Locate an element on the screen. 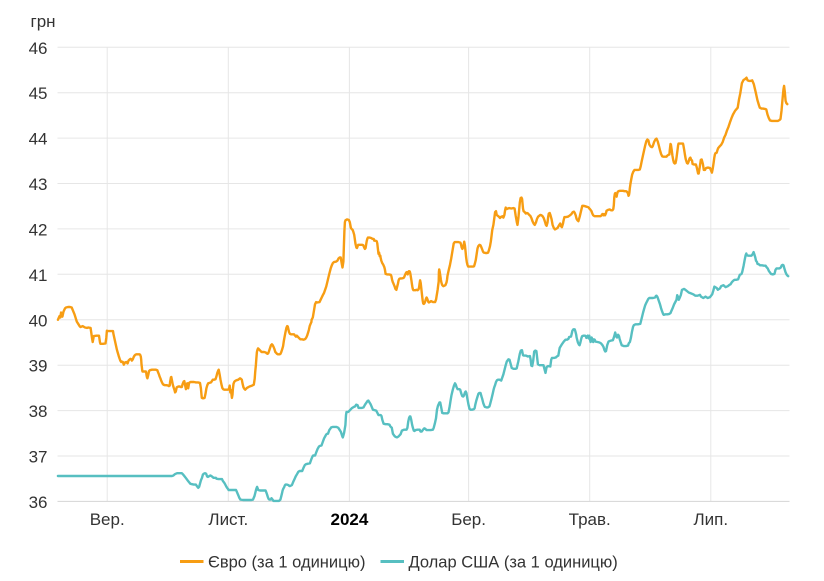  svg-text: 37 is located at coordinates (38, 457).